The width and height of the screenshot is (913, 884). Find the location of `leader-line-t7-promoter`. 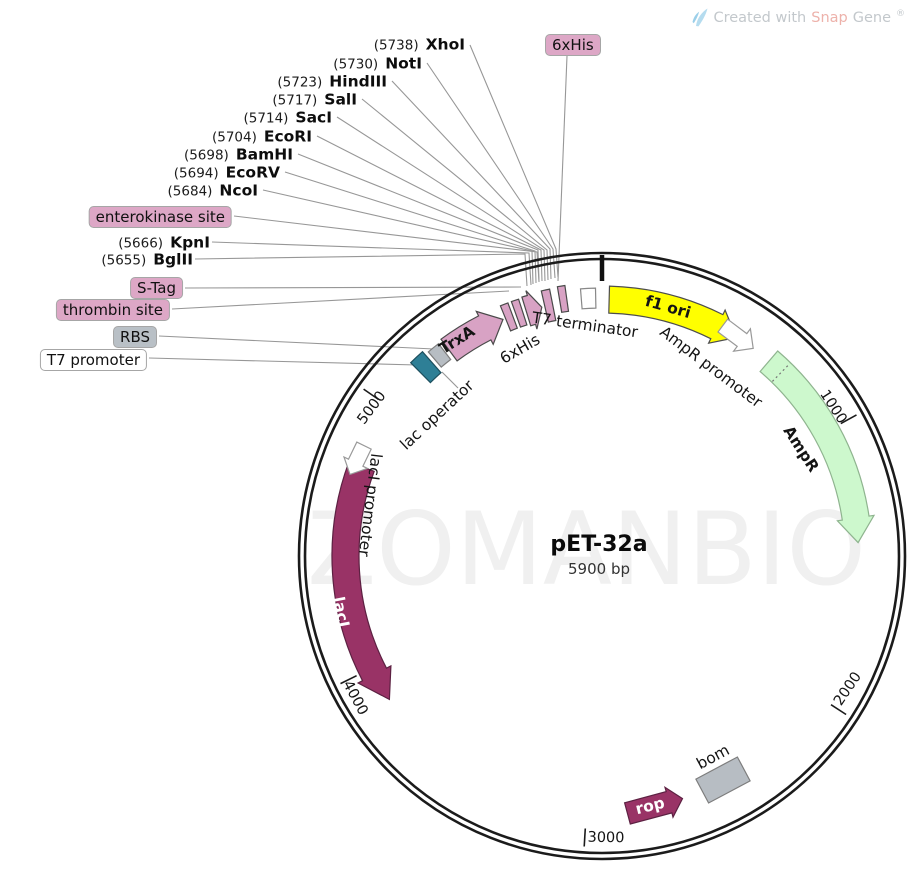

leader-line-t7-promoter is located at coordinates (283, 361).